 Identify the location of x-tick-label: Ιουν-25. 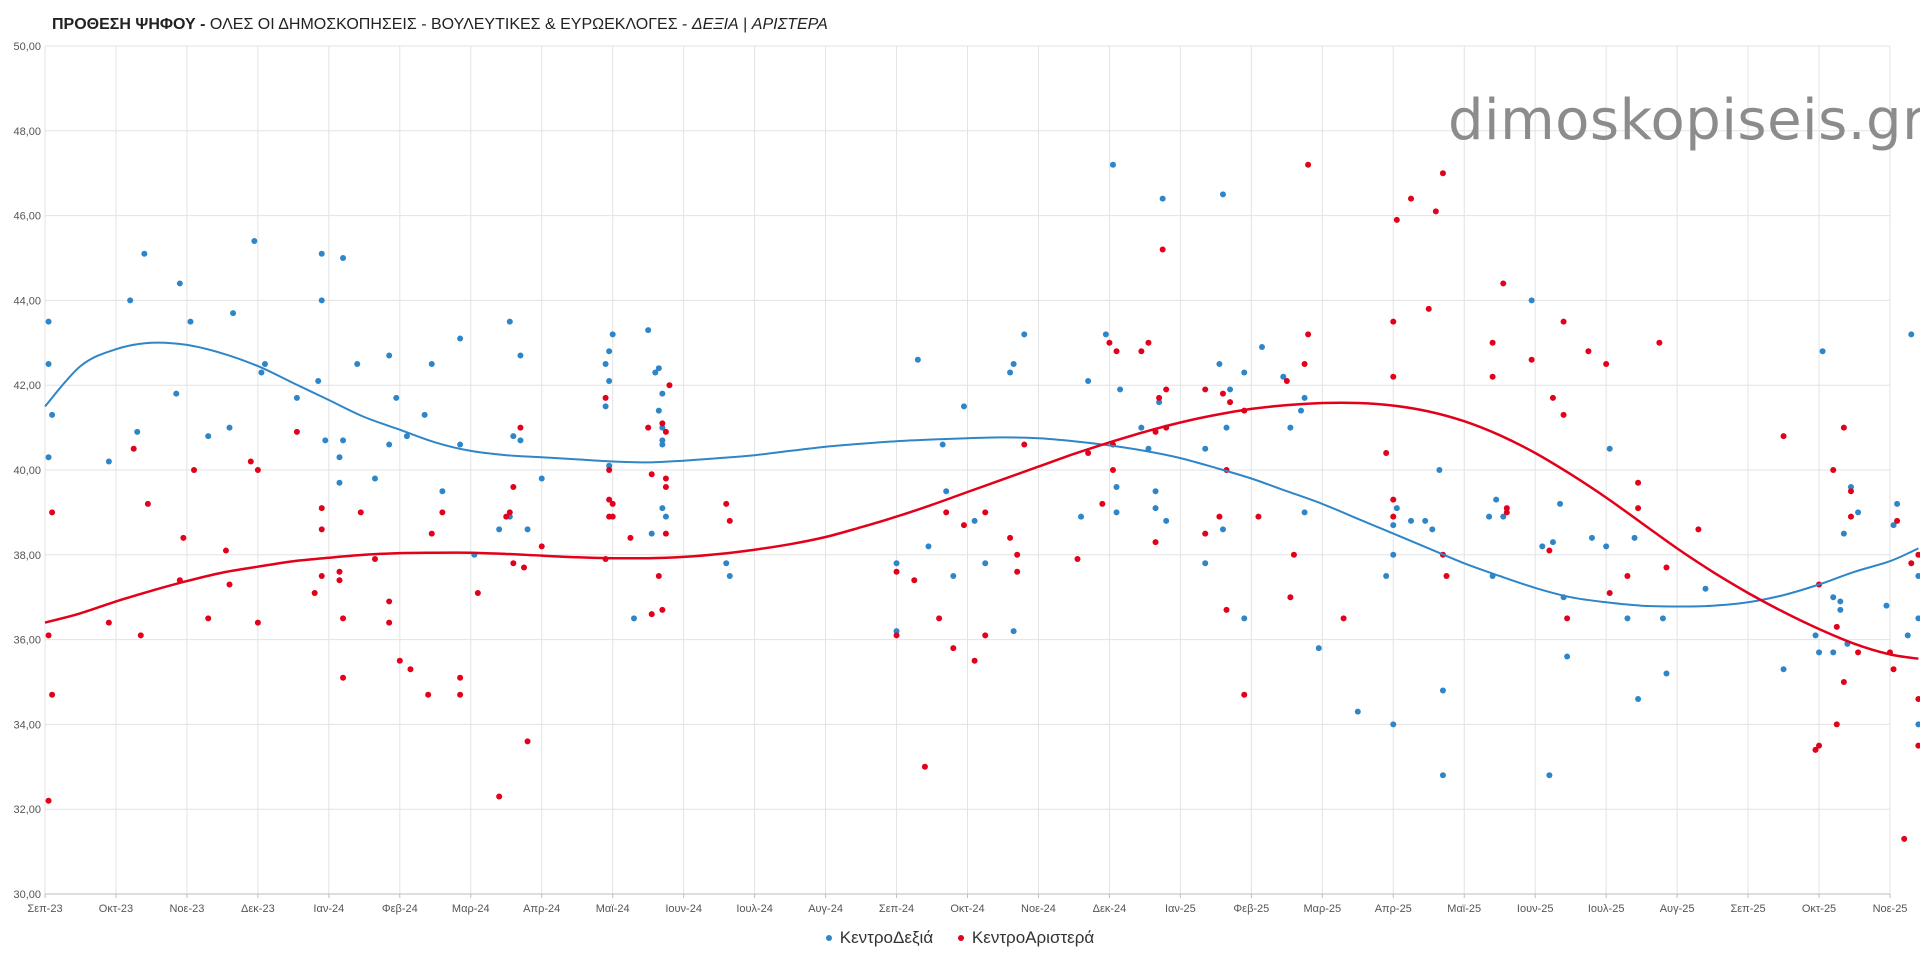
(1535, 909).